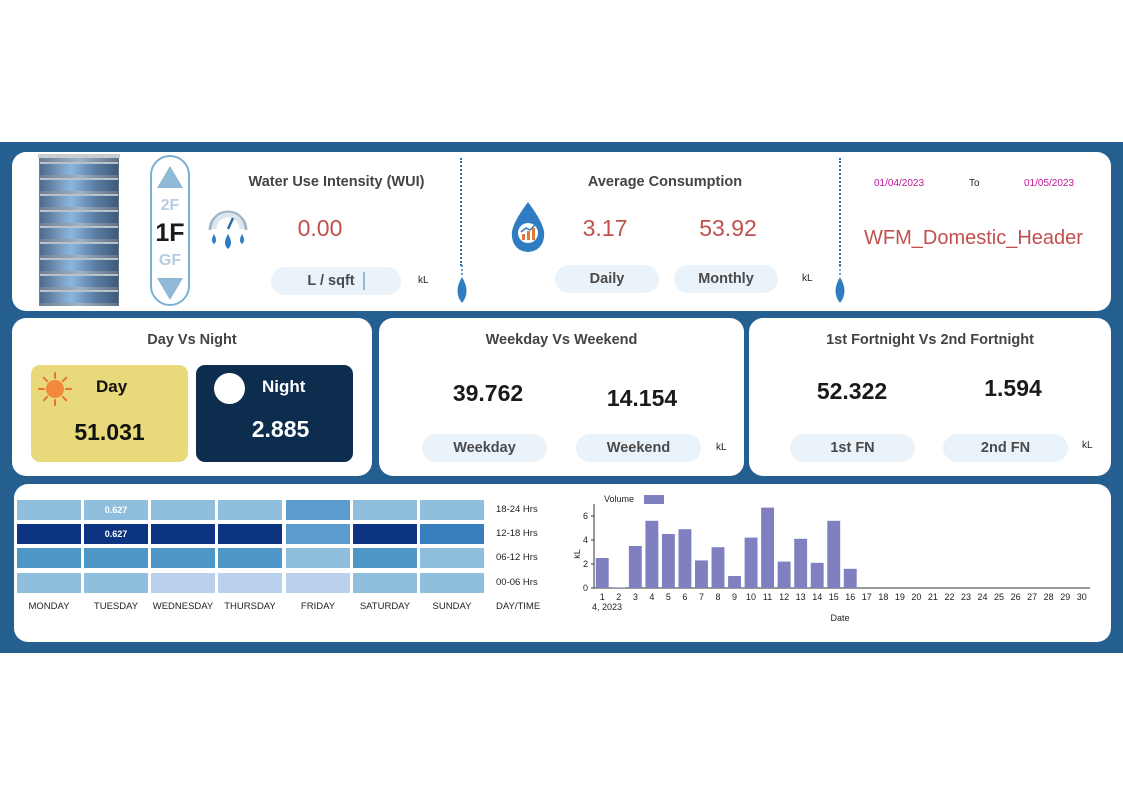 This screenshot has width=1123, height=794. What do you see at coordinates (517, 557) in the screenshot?
I see `heatmap-row-label: 06-12 Hrs` at bounding box center [517, 557].